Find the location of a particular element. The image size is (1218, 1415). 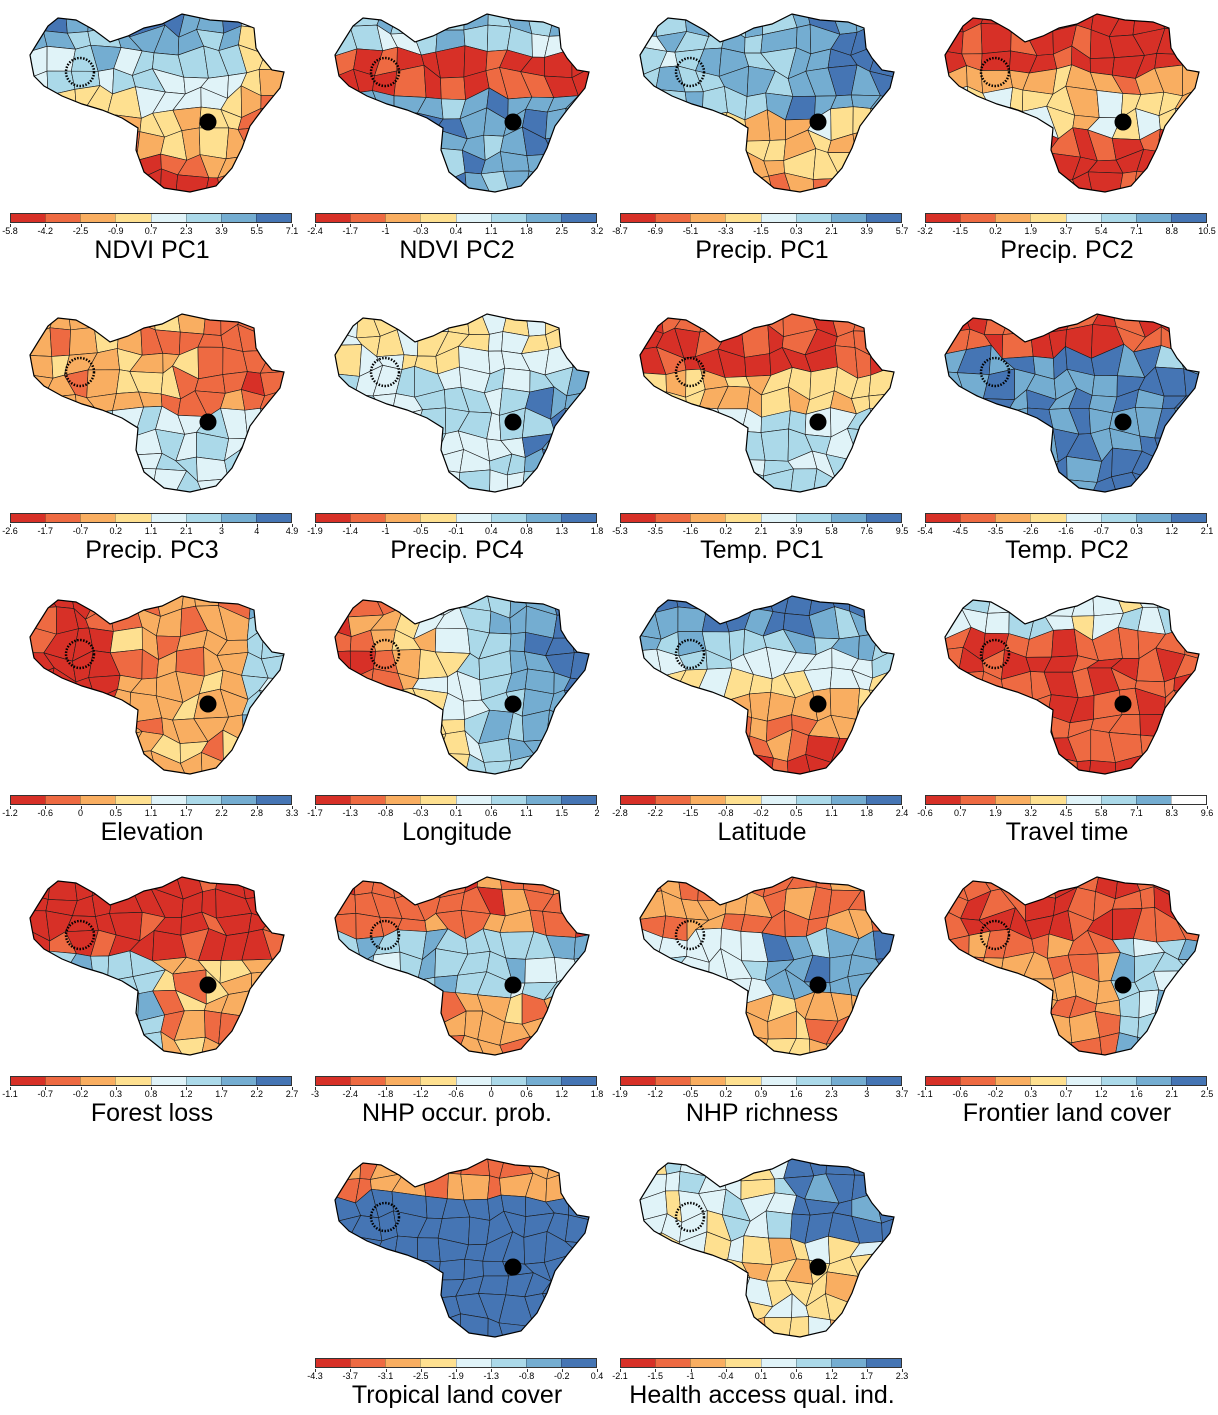

tick-label: 3 is located at coordinates (221, 531).